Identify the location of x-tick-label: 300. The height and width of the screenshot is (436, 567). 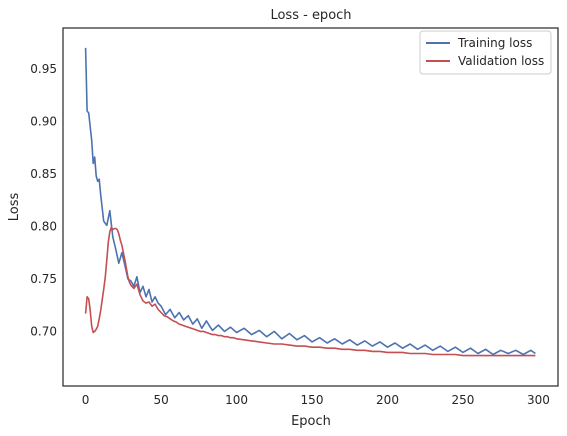
(538, 400).